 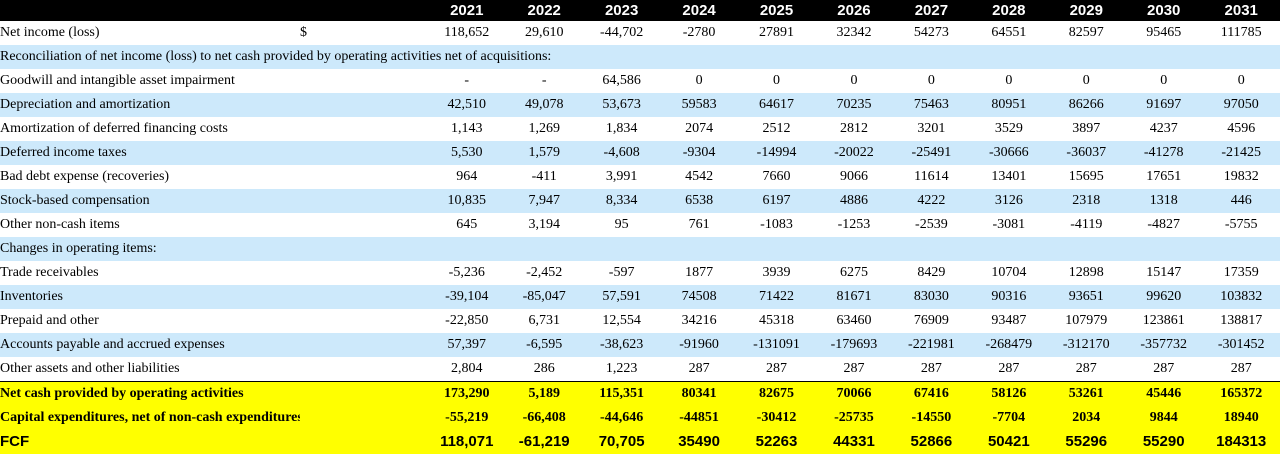 I want to click on cell-value: -268479, so click(x=1009, y=345).